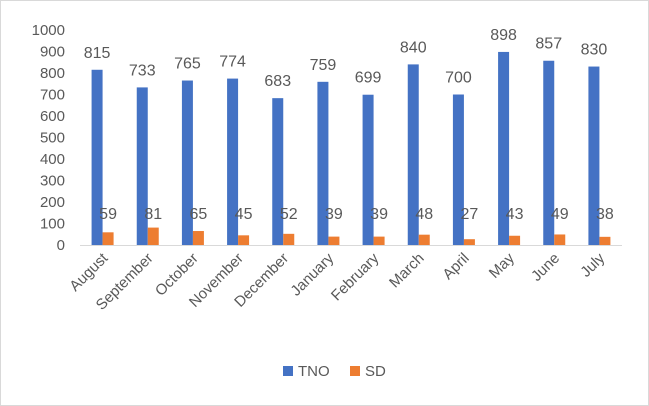 The width and height of the screenshot is (649, 406). What do you see at coordinates (52, 138) in the screenshot?
I see `y-tick-label: 500` at bounding box center [52, 138].